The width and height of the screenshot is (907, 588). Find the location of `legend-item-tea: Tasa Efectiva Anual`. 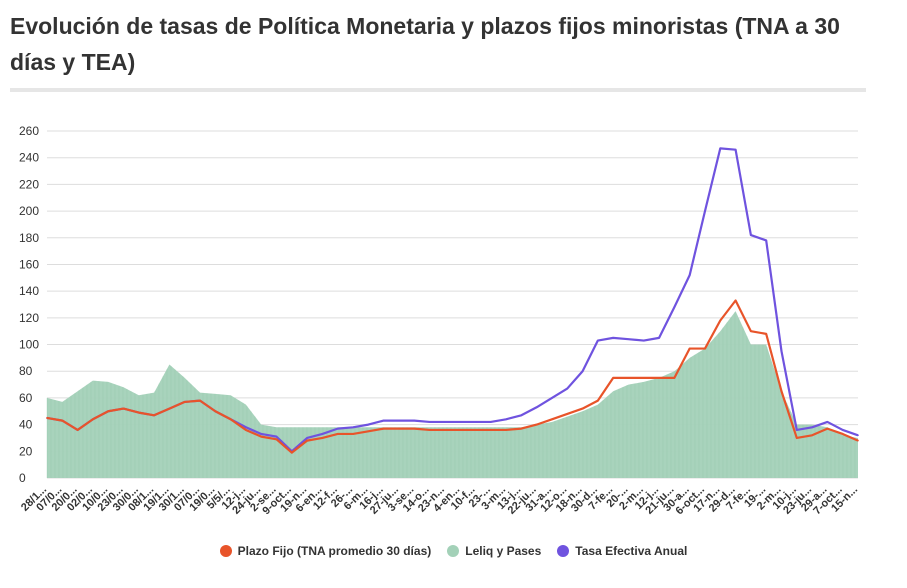

legend-item-tea: Tasa Efectiva Anual is located at coordinates (622, 551).